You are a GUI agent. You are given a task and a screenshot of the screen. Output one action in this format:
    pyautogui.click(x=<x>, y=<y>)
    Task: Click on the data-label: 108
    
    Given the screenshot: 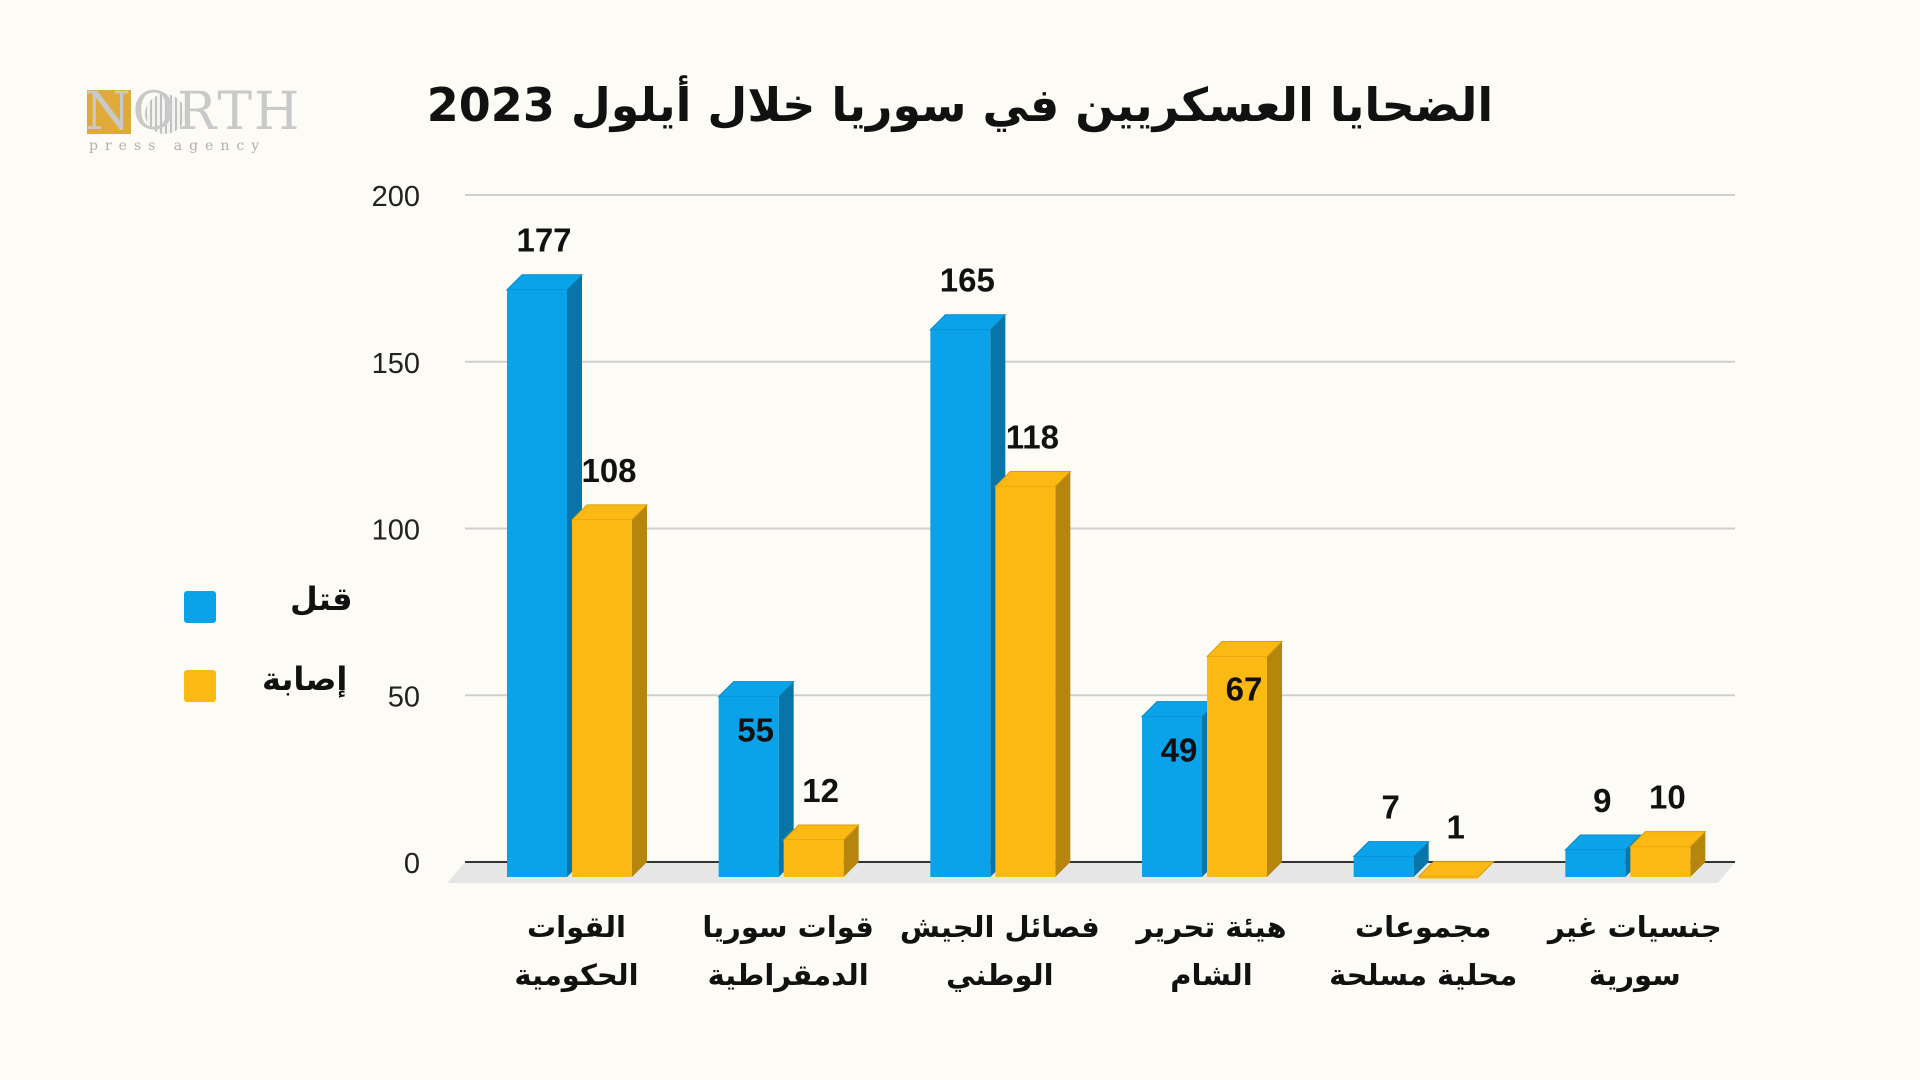 What is the action you would take?
    pyautogui.click(x=608, y=470)
    